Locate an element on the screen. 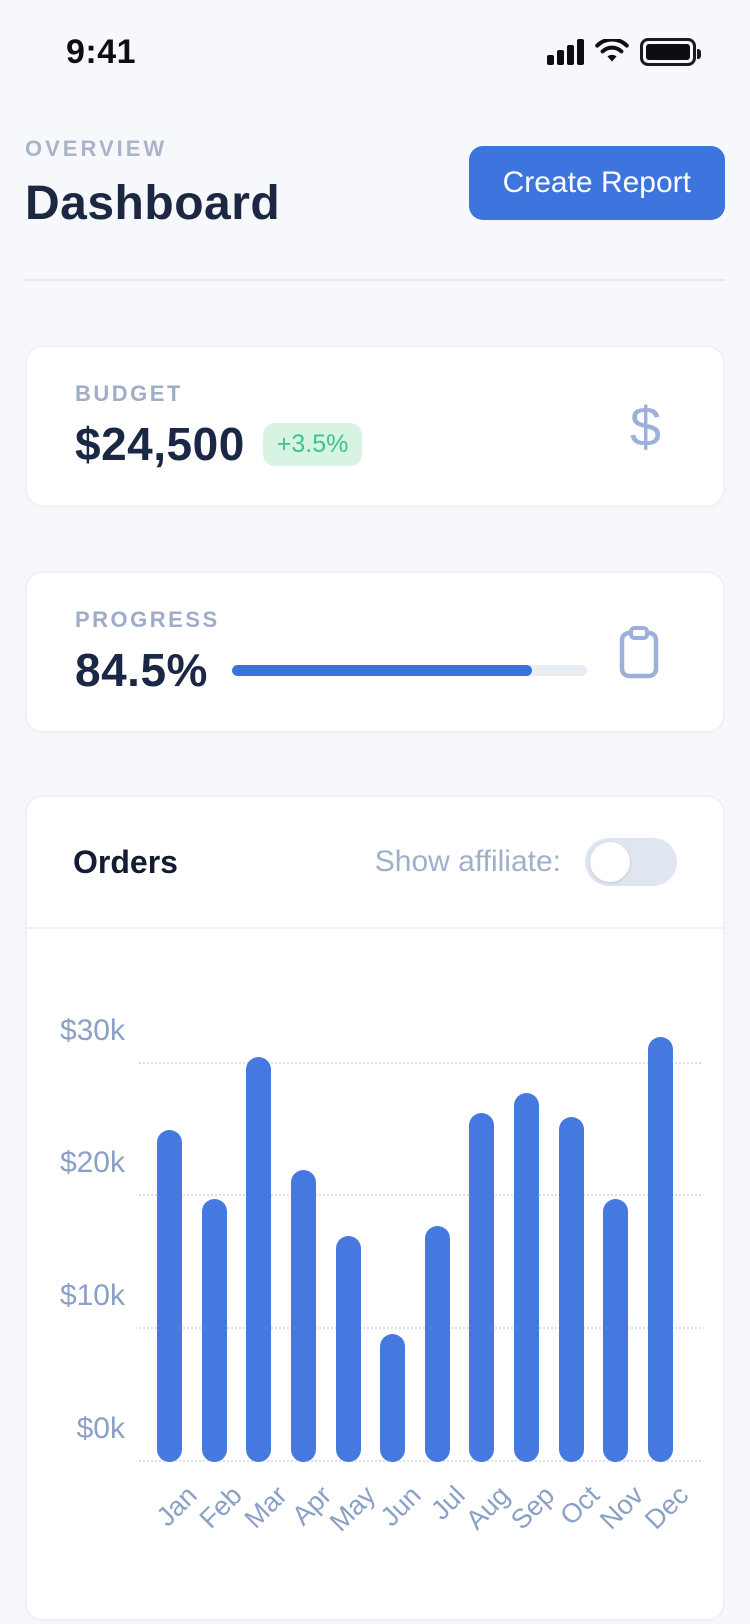  bar-Apr is located at coordinates (303, 1316).